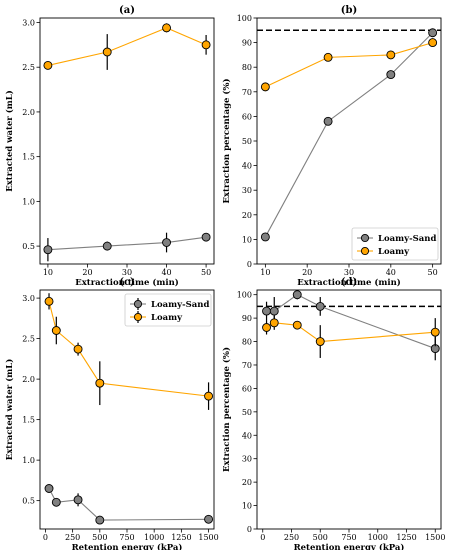 The image size is (453, 550). I want to click on y-tick-label: 10, so click(247, 506).